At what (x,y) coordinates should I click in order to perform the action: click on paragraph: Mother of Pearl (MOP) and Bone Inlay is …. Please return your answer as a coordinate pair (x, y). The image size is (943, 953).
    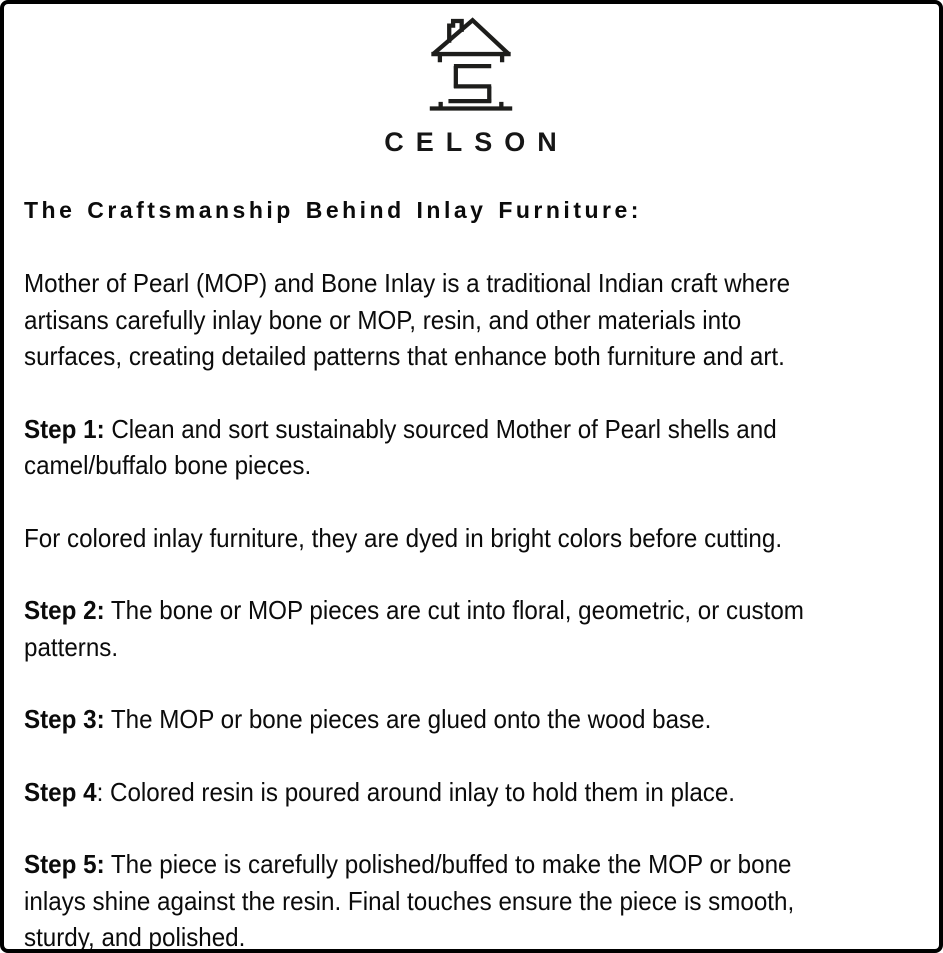
    Looking at the image, I should click on (407, 319).